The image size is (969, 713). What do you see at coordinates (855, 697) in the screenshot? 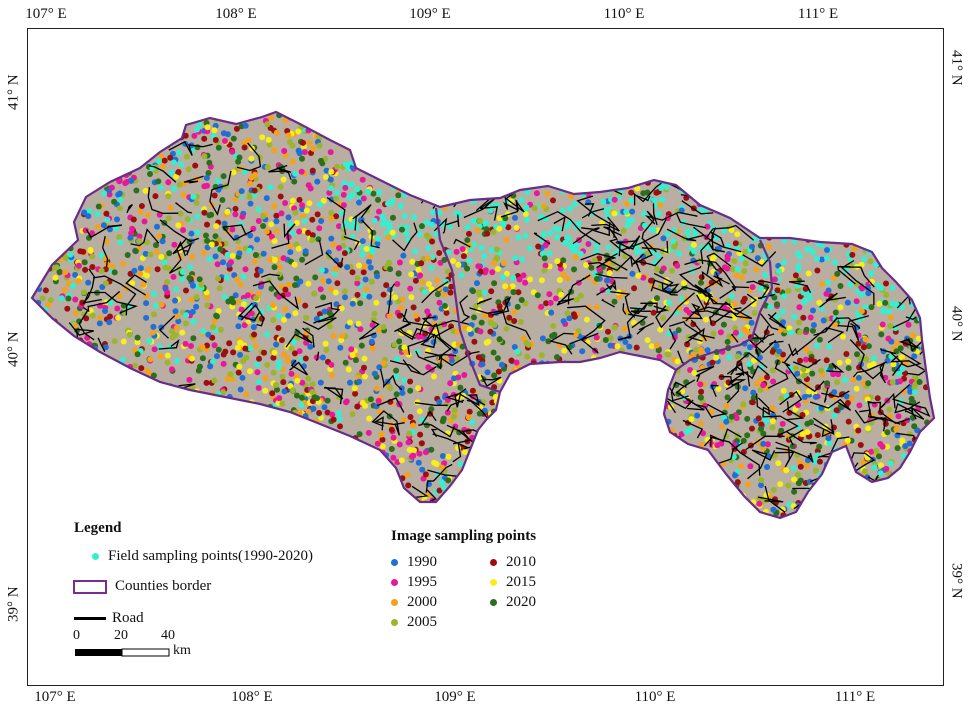
I see `lon-tick-bottom: 111° E` at bounding box center [855, 697].